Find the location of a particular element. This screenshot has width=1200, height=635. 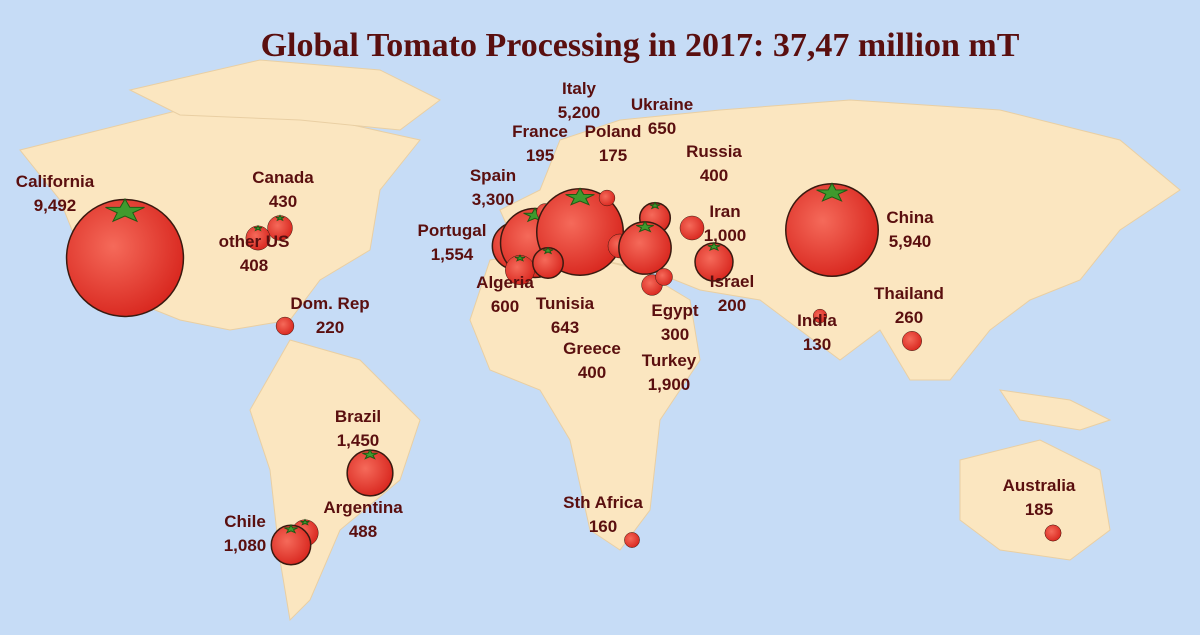

region-name: Algeria is located at coordinates (505, 282).